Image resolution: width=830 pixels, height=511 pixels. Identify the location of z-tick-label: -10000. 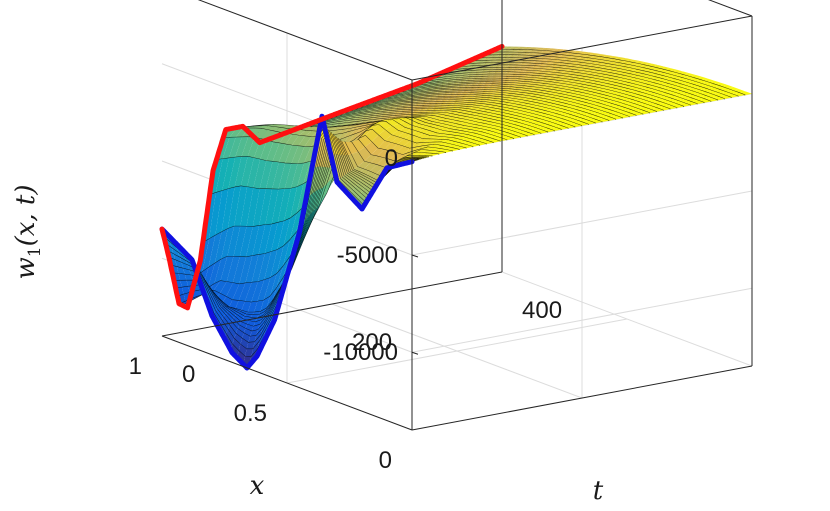
(360, 352).